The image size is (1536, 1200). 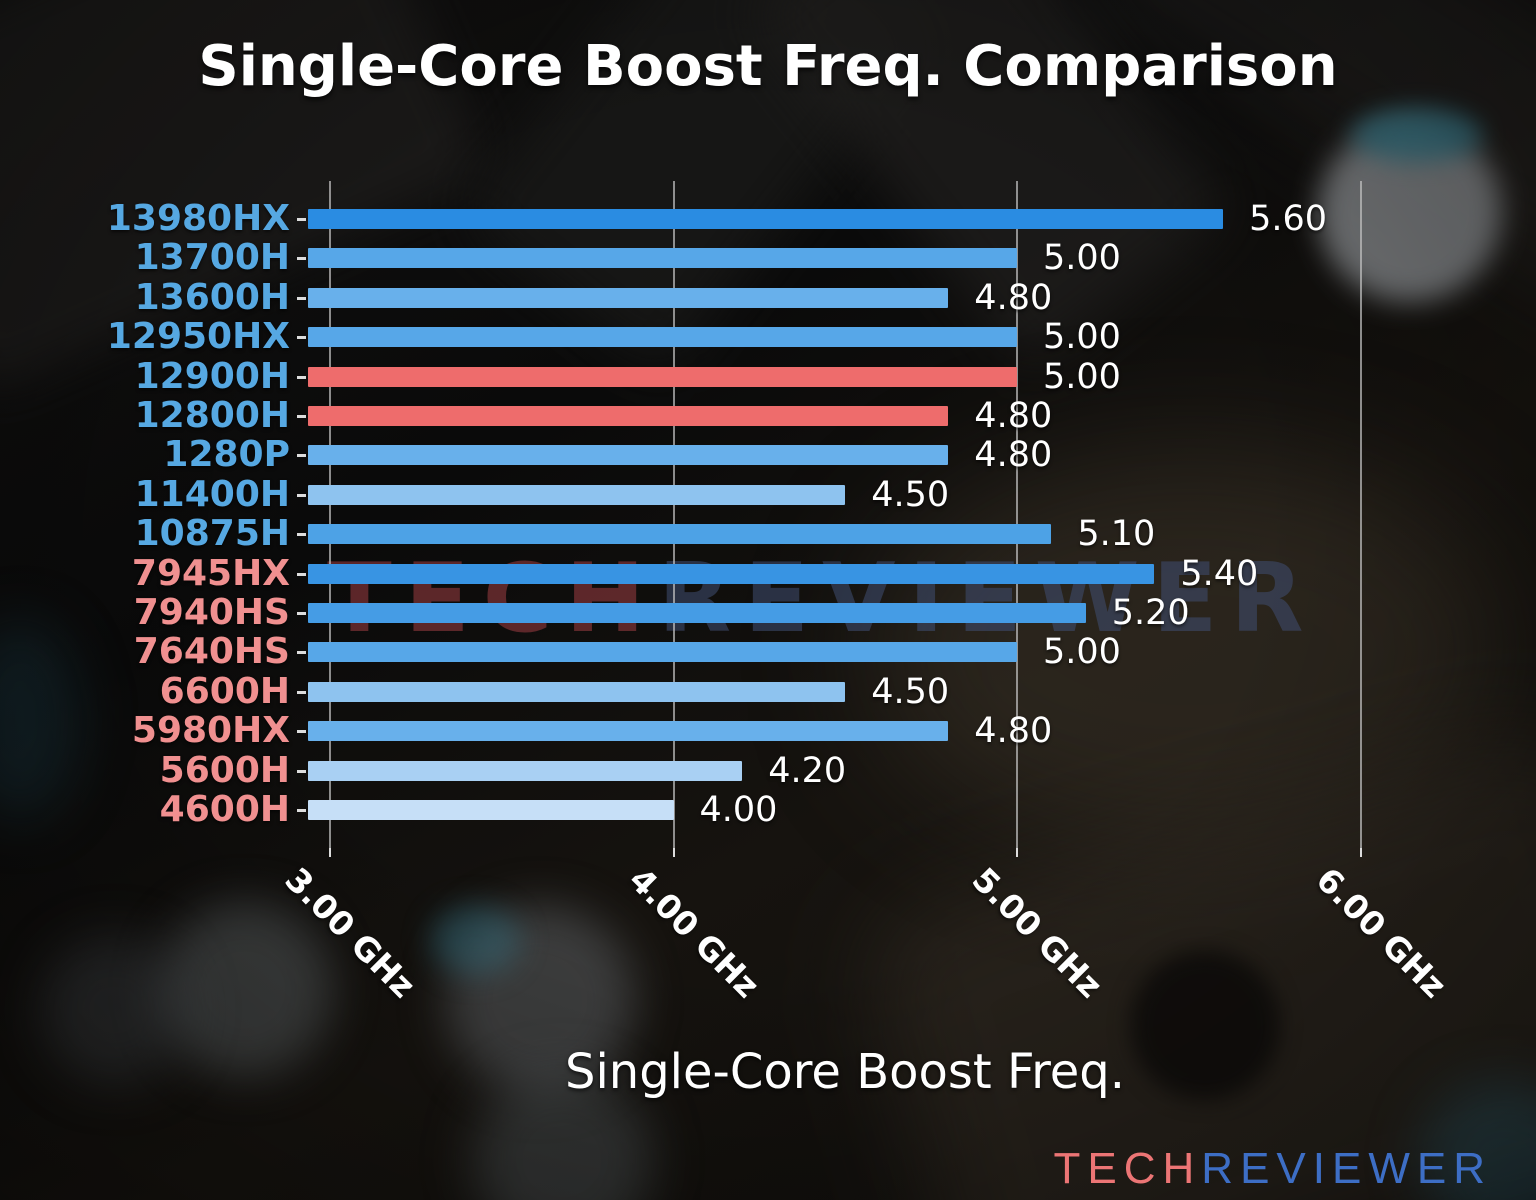 I want to click on category-label: 5980HX, so click(x=210, y=731).